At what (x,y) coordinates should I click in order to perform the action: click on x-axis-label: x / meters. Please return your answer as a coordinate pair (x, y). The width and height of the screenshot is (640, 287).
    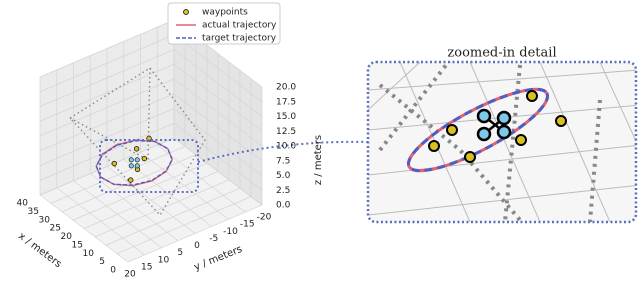
    Looking at the image, I should click on (39, 250).